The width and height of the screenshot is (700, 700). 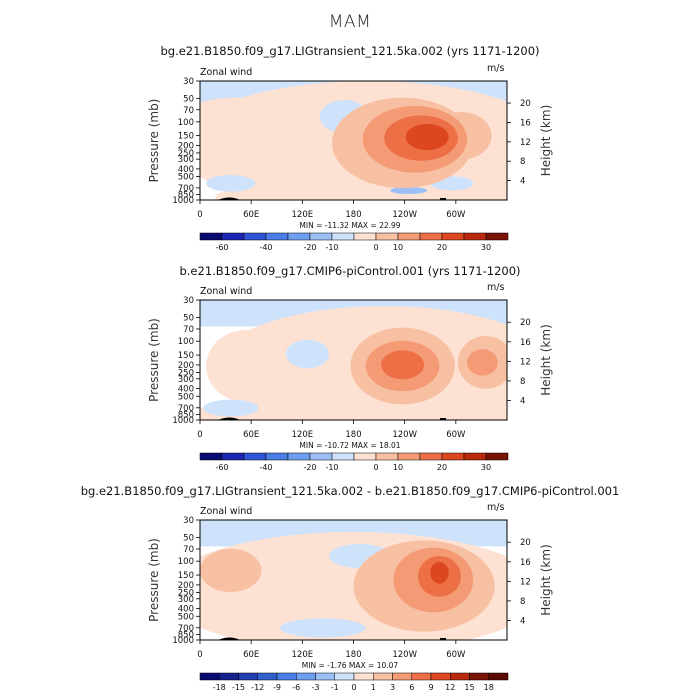 What do you see at coordinates (392, 687) in the screenshot?
I see `colorbar-tick-label: 3` at bounding box center [392, 687].